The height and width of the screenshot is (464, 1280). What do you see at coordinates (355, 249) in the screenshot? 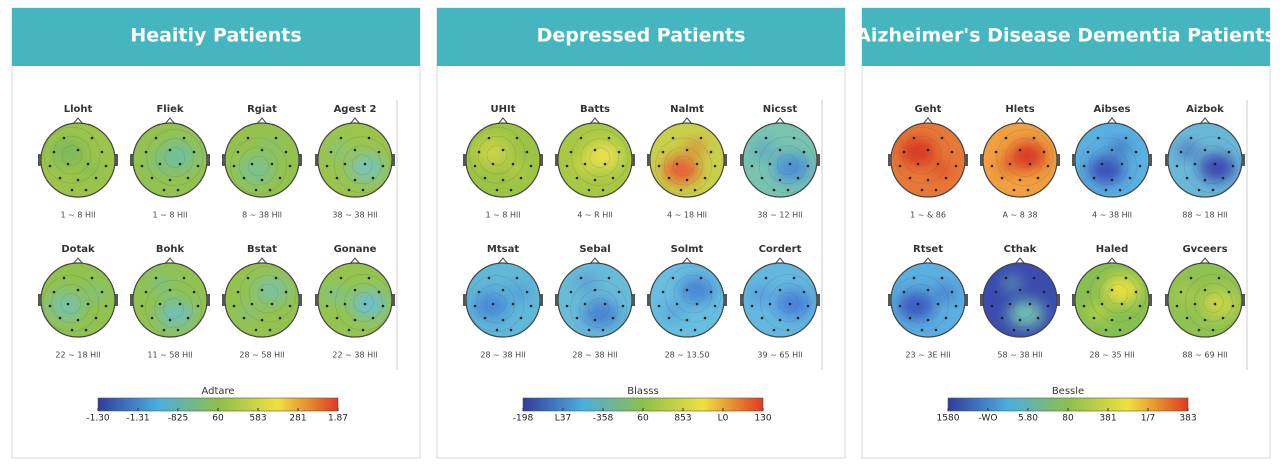
I see `map-label: Gonane` at bounding box center [355, 249].